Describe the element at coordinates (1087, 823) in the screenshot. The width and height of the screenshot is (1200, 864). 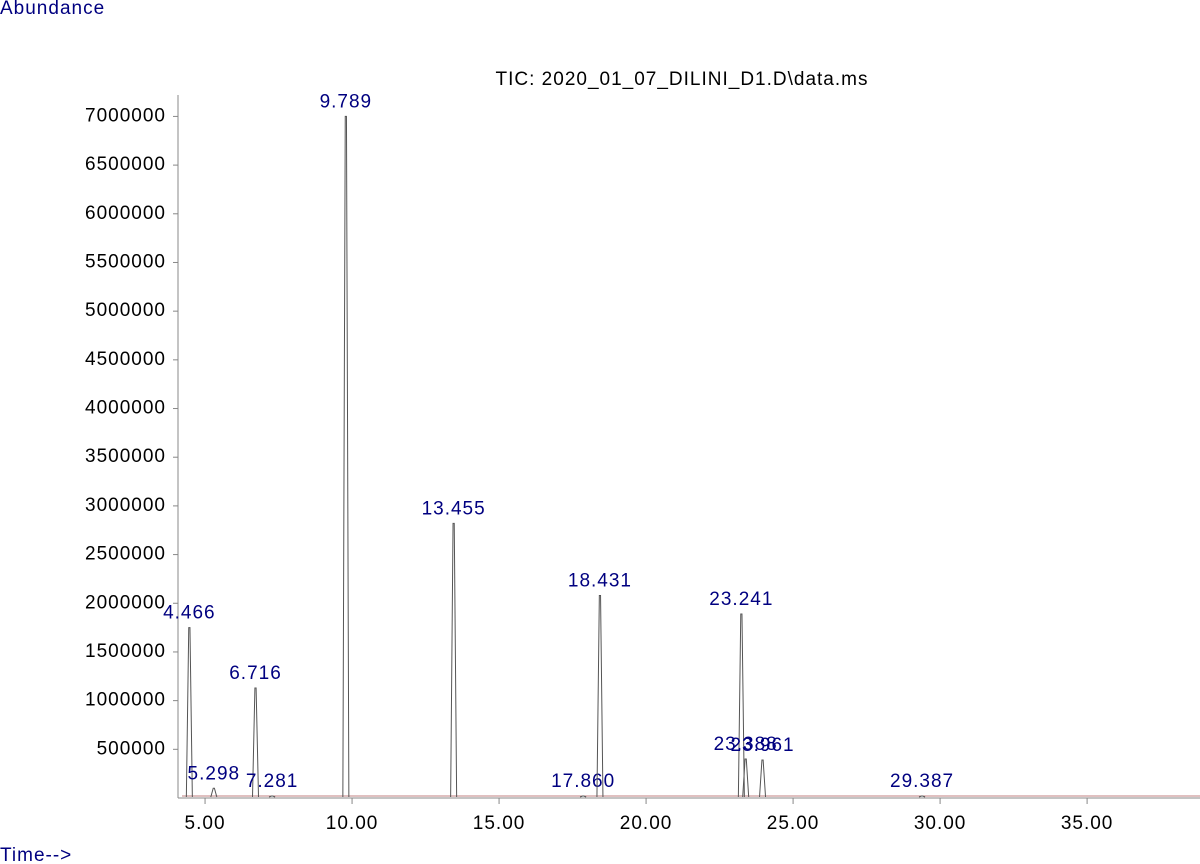
I see `x-tick-label: 35.00` at that location.